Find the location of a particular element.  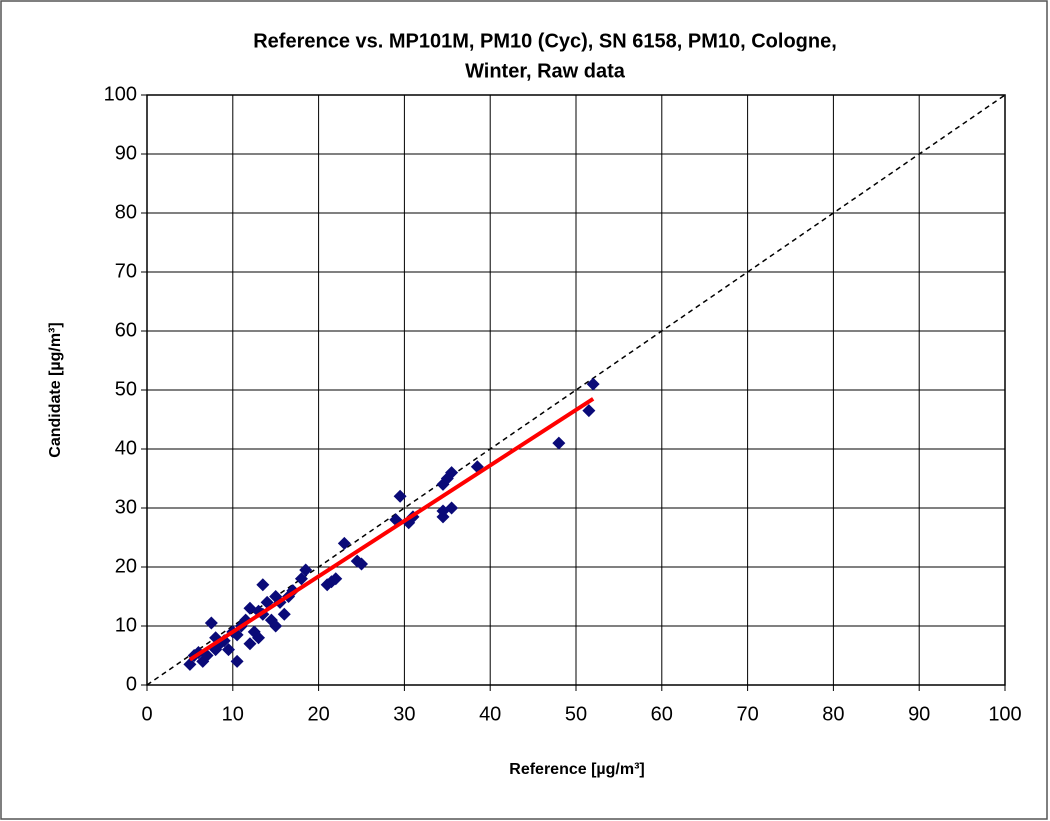

y-tick-label: 100 is located at coordinates (120, 94).